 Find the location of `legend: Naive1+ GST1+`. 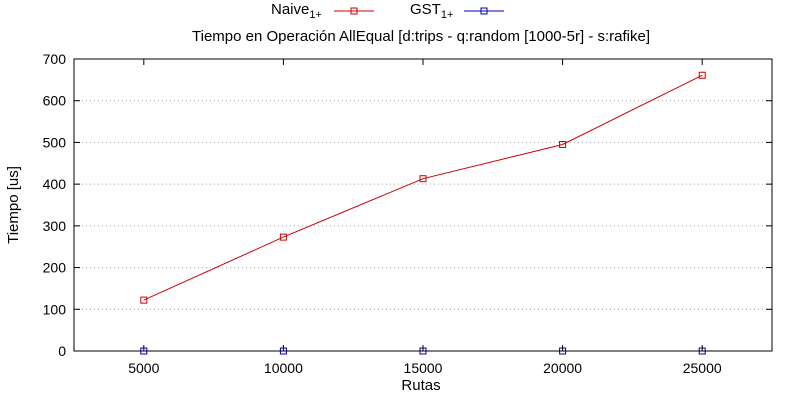

legend: Naive1+ GST1+ is located at coordinates (387, 11).